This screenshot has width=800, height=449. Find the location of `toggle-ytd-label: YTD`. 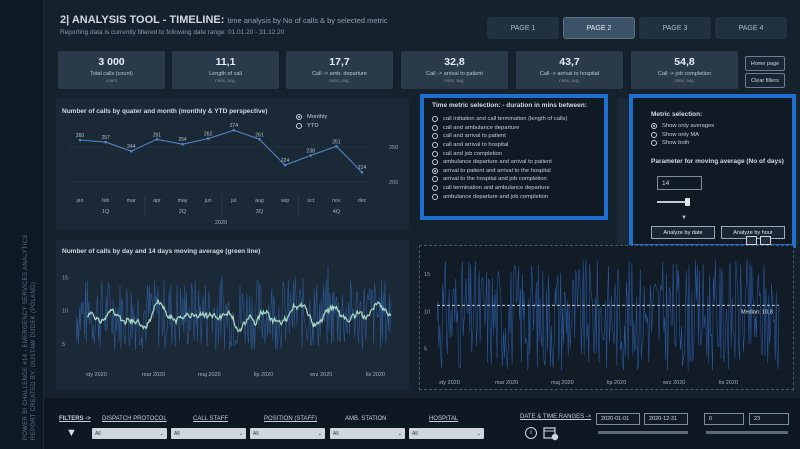

toggle-ytd-label: YTD is located at coordinates (313, 125).